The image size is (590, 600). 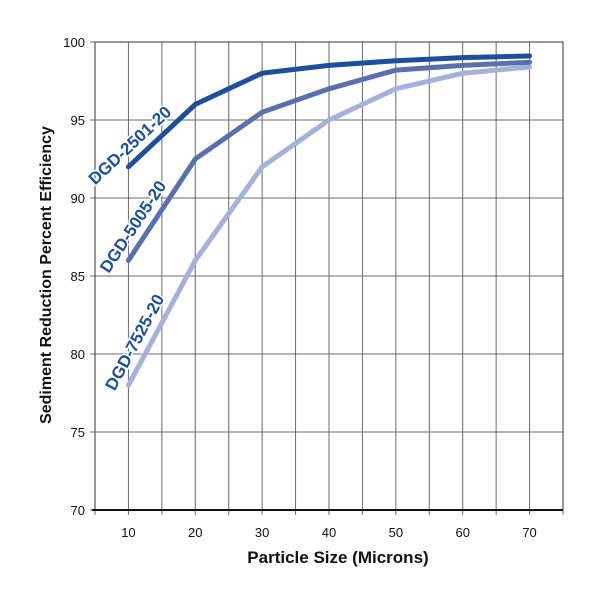 What do you see at coordinates (78, 510) in the screenshot?
I see `y-tick-label: 70` at bounding box center [78, 510].